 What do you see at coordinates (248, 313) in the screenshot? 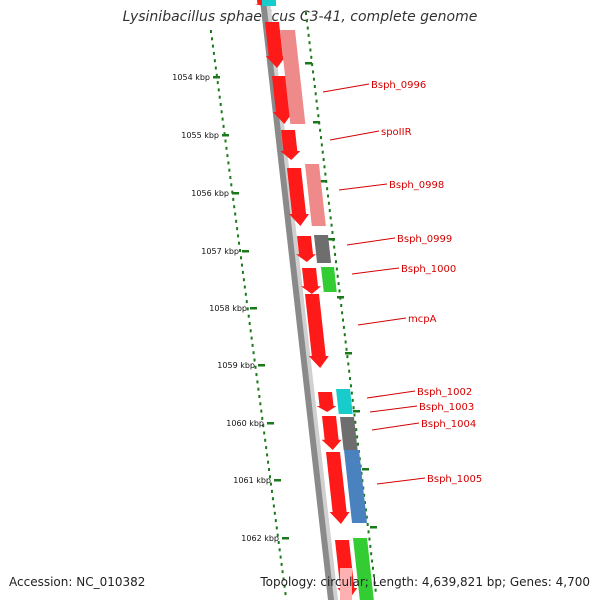
I see `scale-ruler-dots` at bounding box center [248, 313].